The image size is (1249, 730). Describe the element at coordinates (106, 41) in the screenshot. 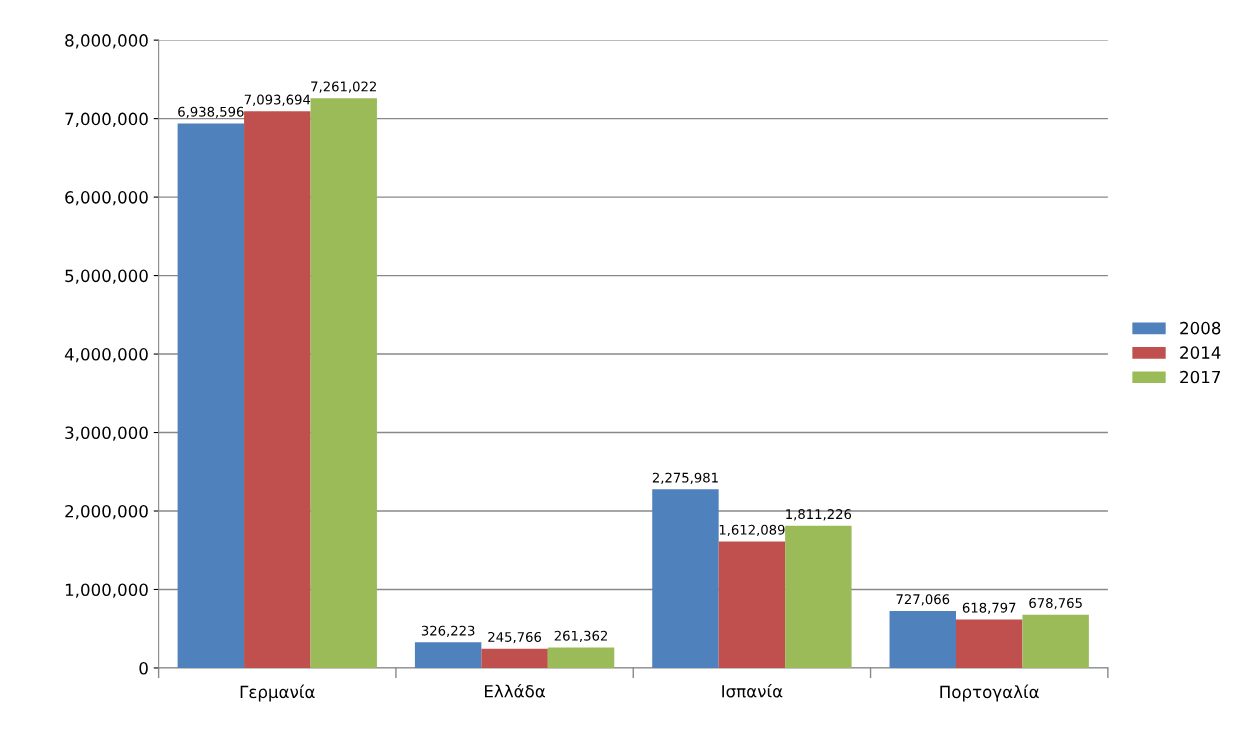

I see `y-tick-label: 8,000,000` at that location.